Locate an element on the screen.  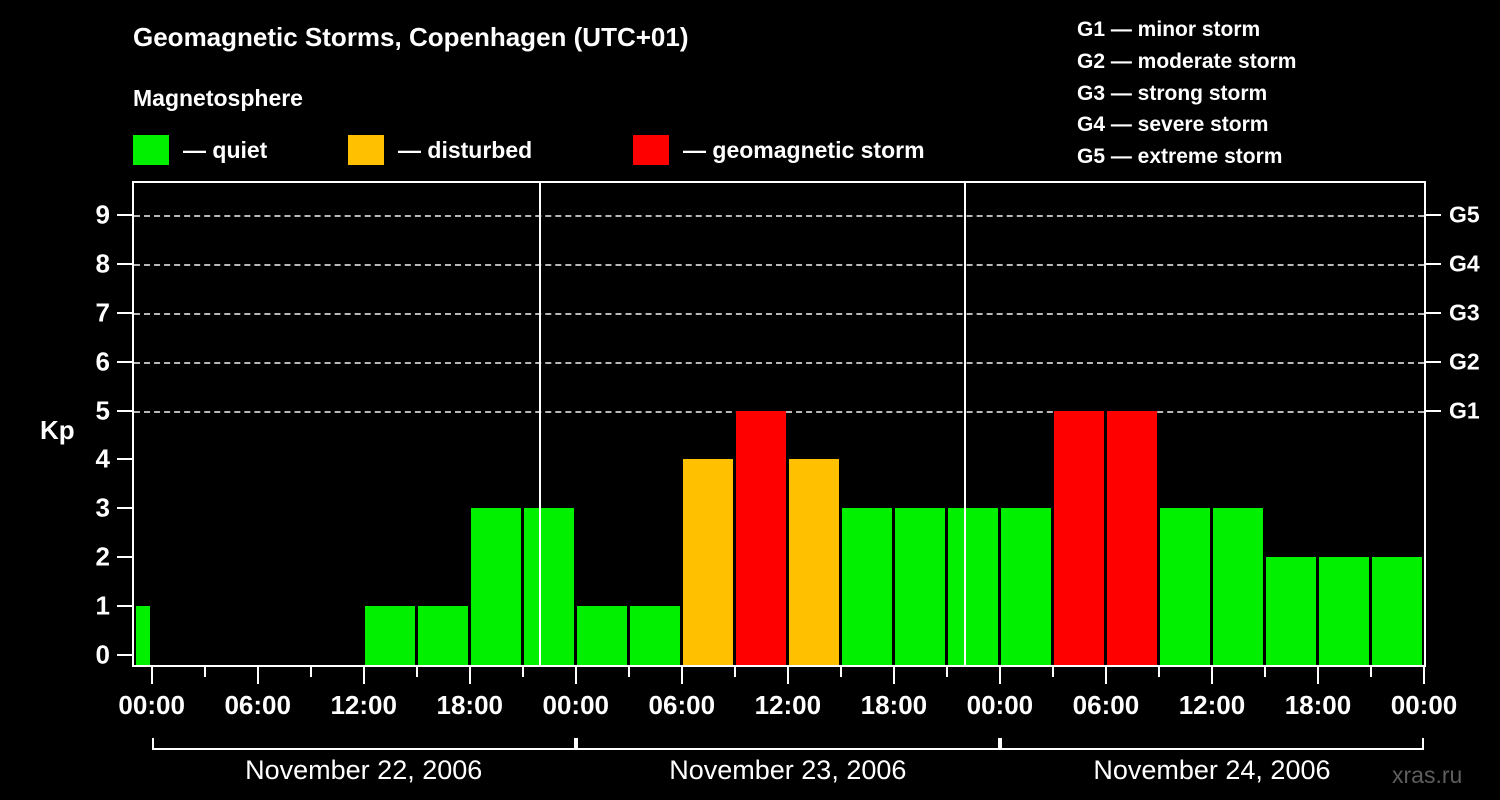
legend-label-geomagnetic-storm: — geomagnetic storm is located at coordinates (804, 149).